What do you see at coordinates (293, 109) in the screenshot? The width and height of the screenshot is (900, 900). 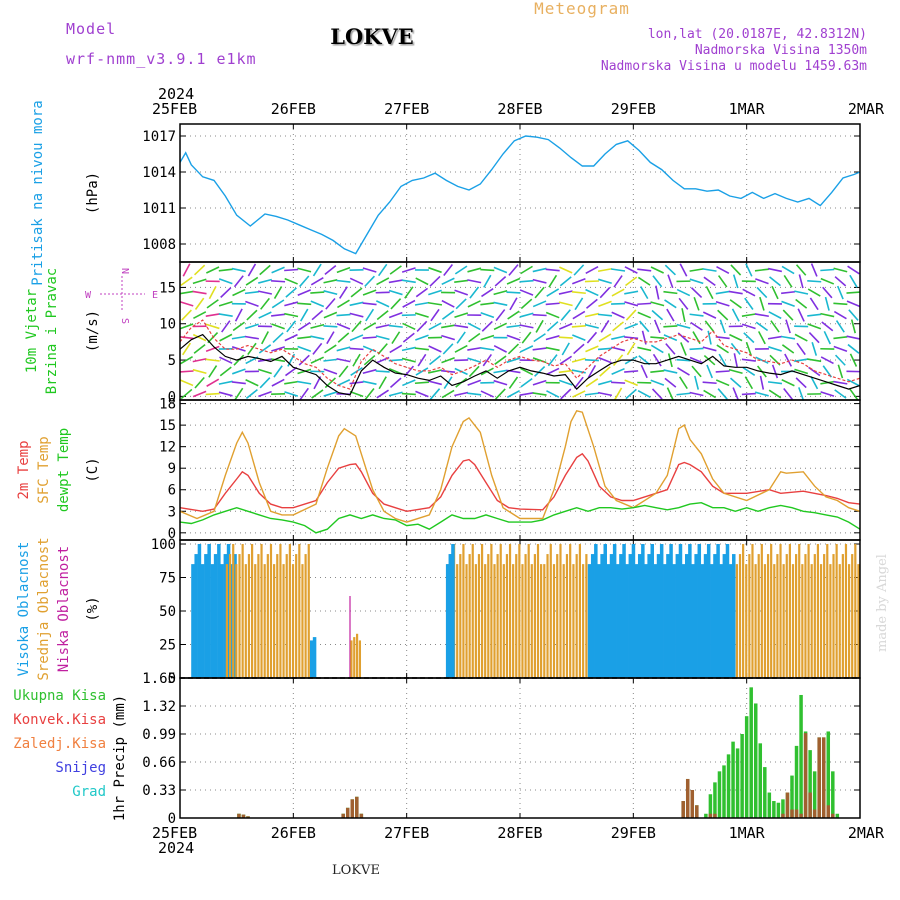 I see `x-tick-label-top: 26FEB` at bounding box center [293, 109].